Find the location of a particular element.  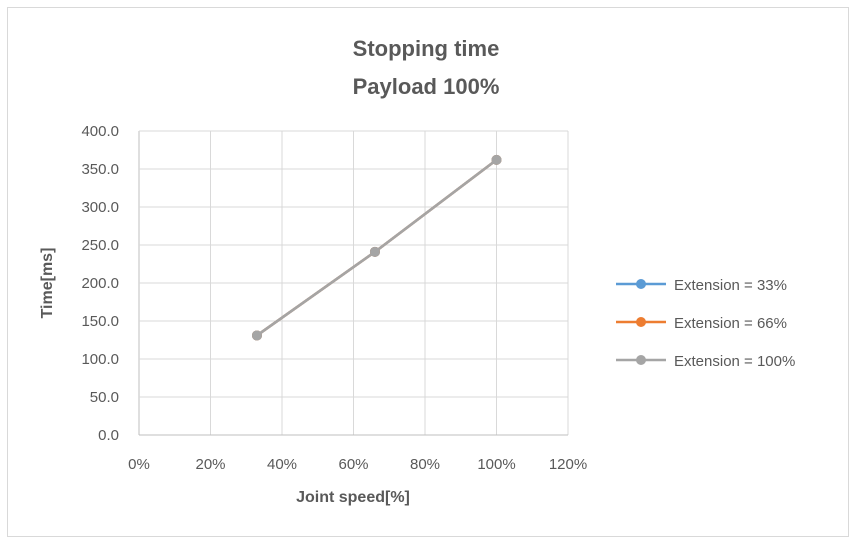

chart-title: Stopping time is located at coordinates (426, 48).